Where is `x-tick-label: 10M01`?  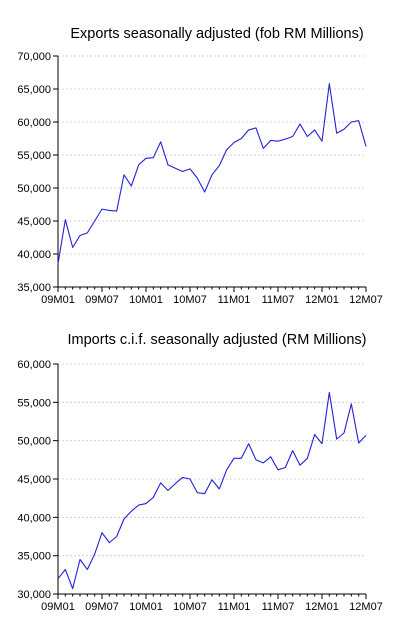 x-tick-label: 10M01 is located at coordinates (146, 300).